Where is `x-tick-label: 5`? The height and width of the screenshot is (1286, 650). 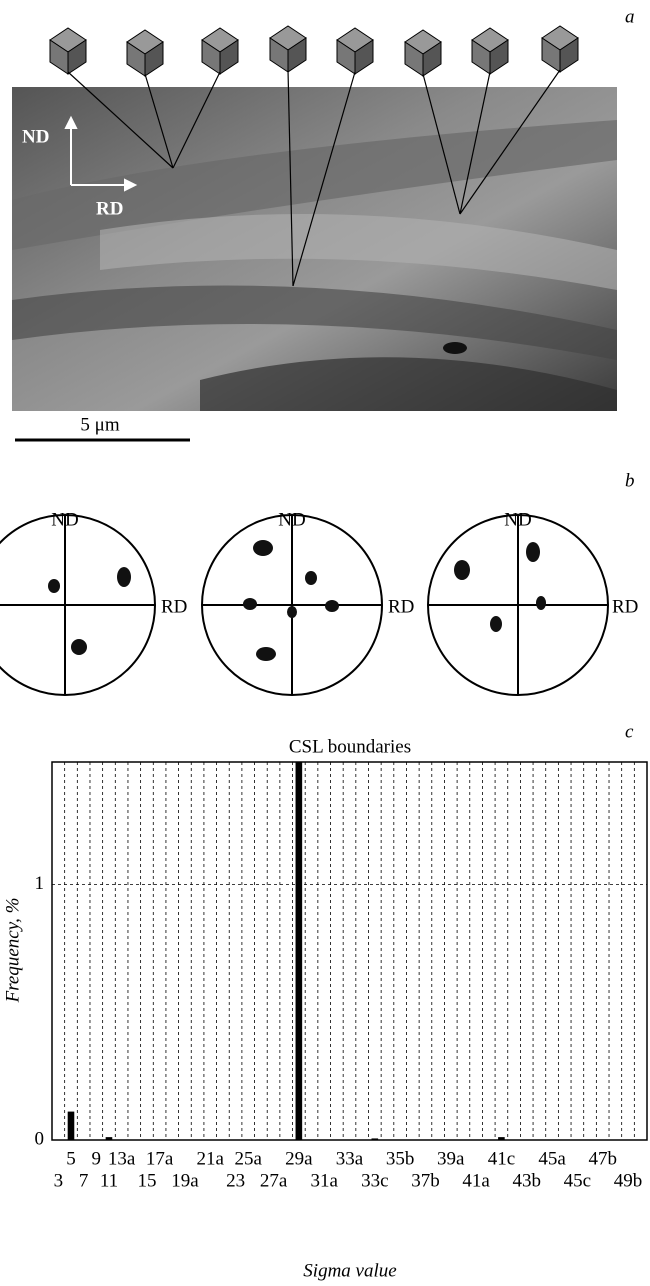 x-tick-label: 5 is located at coordinates (71, 1158).